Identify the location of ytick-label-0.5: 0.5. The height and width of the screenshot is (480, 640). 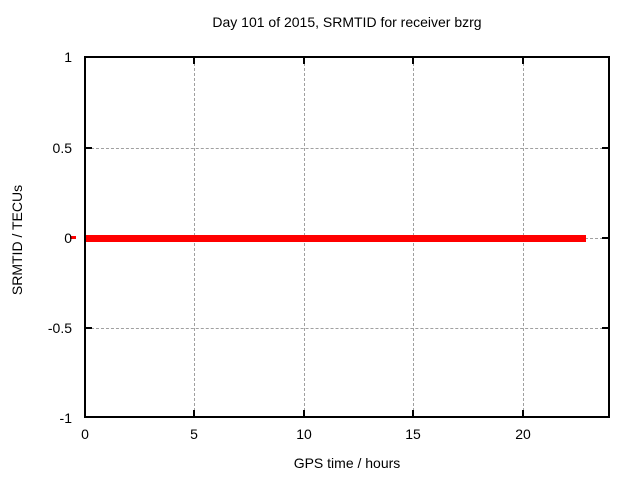
(62, 148).